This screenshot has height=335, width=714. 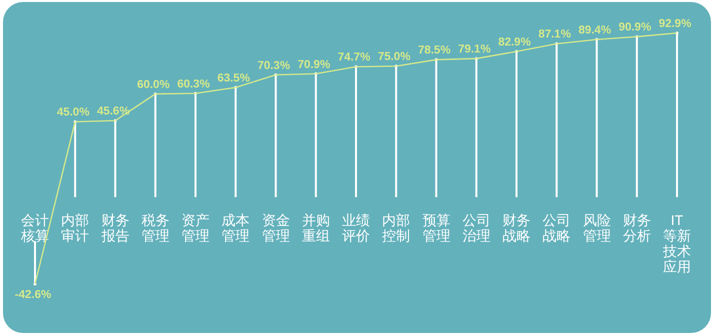 What do you see at coordinates (436, 228) in the screenshot?
I see `x-tick-label: 预算管理` at bounding box center [436, 228].